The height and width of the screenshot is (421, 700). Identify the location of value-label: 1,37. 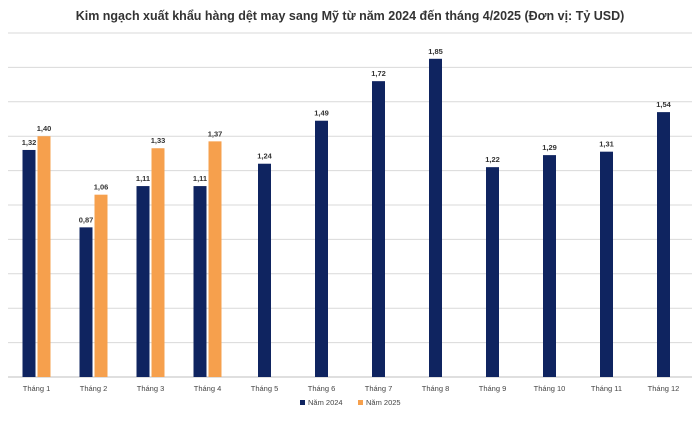
(215, 133).